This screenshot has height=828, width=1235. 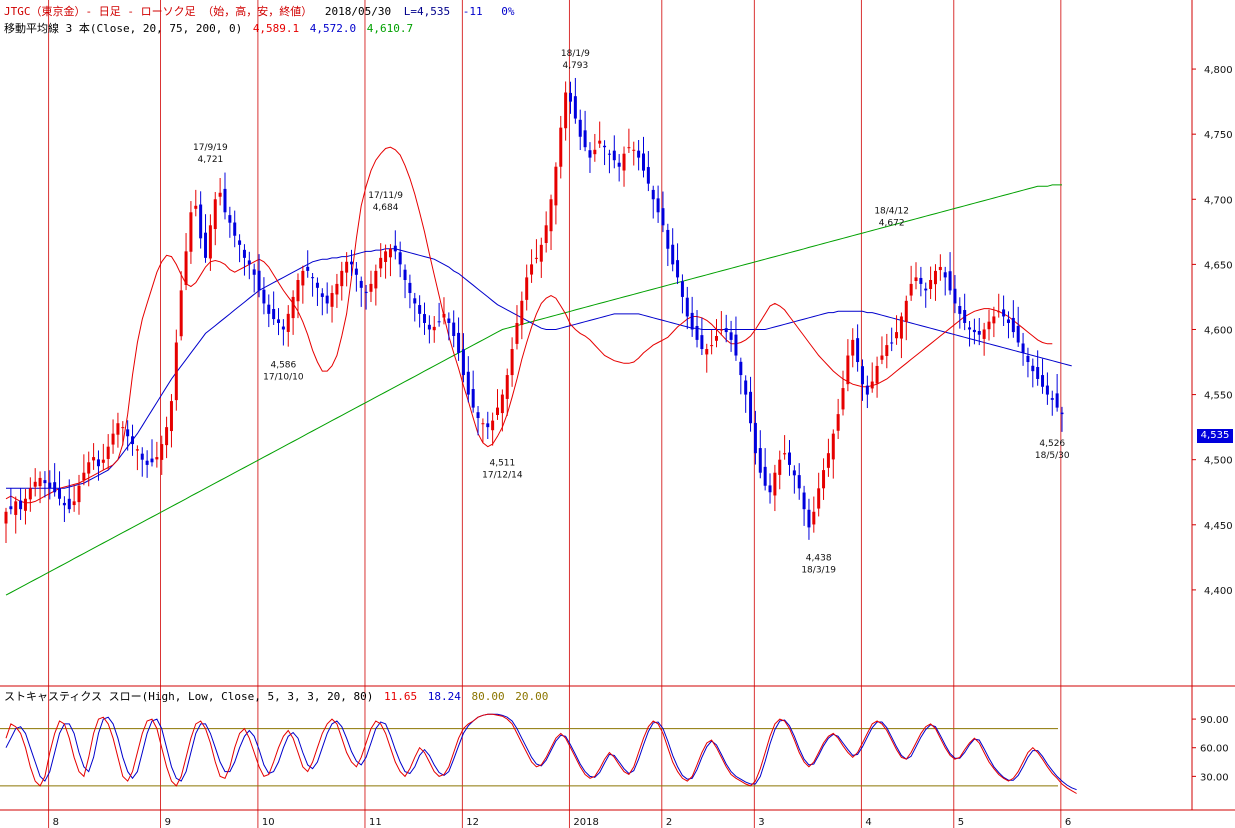 What do you see at coordinates (961, 822) in the screenshot?
I see `month-label: 5` at bounding box center [961, 822].